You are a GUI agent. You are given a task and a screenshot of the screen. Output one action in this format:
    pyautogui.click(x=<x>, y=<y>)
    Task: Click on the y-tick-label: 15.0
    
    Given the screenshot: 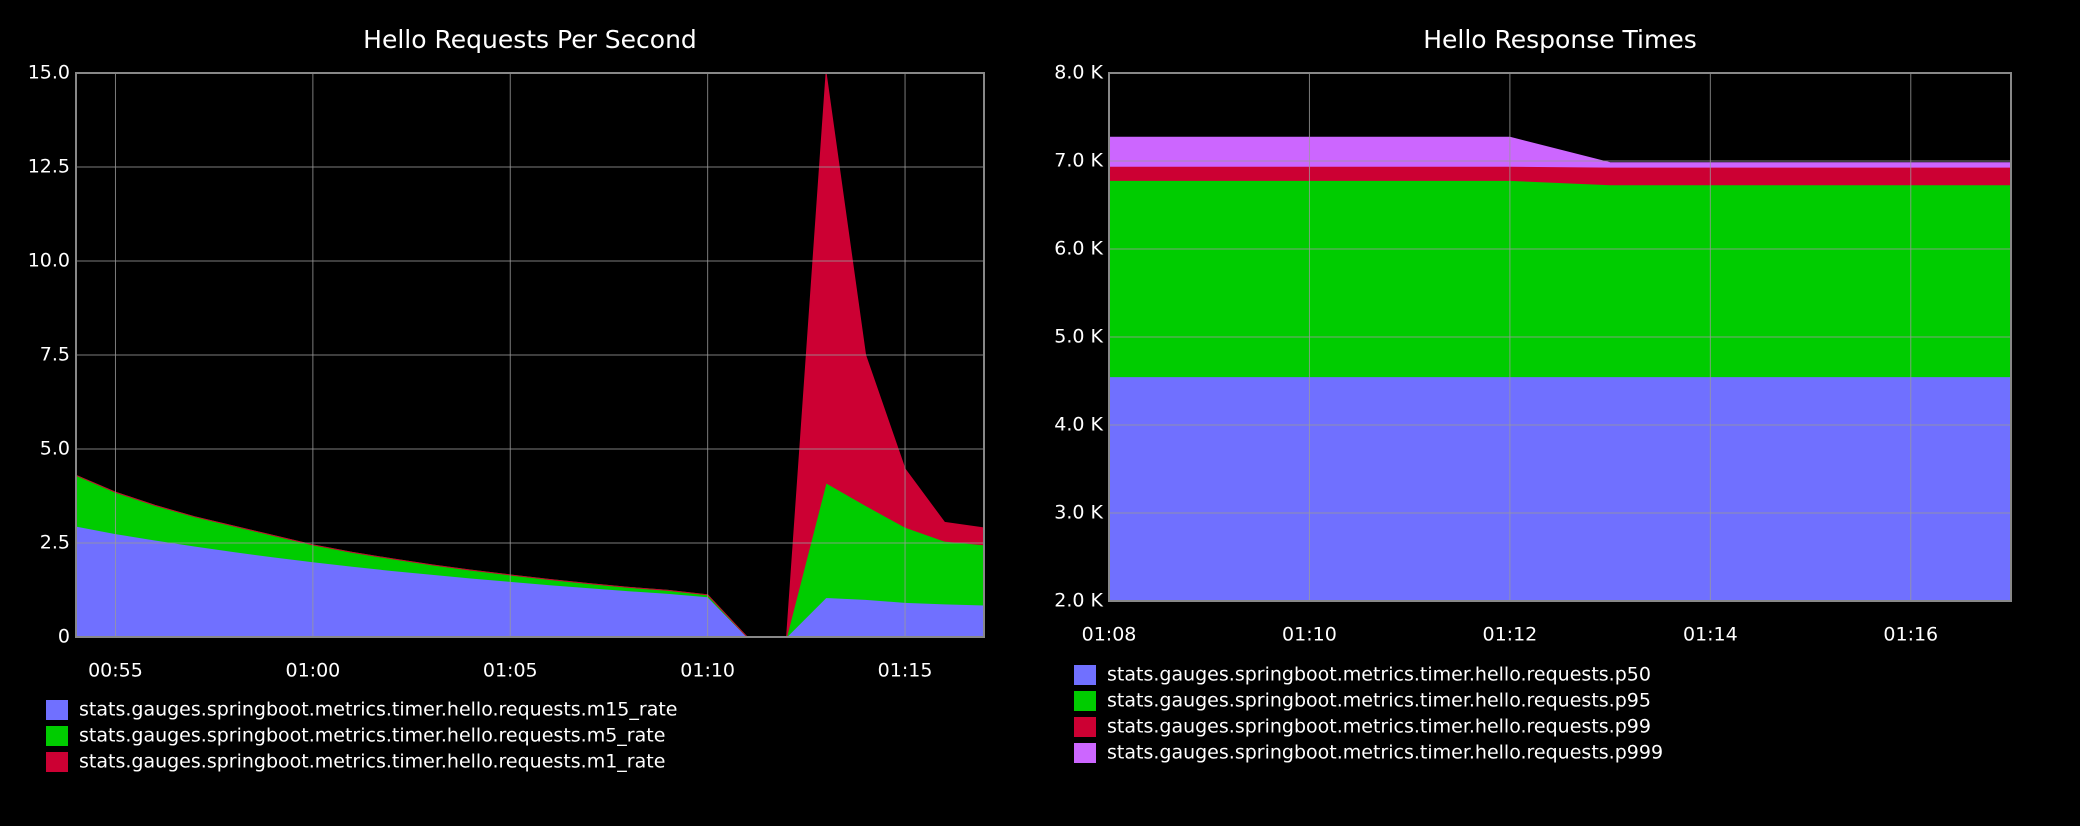 What is the action you would take?
    pyautogui.click(x=49, y=73)
    